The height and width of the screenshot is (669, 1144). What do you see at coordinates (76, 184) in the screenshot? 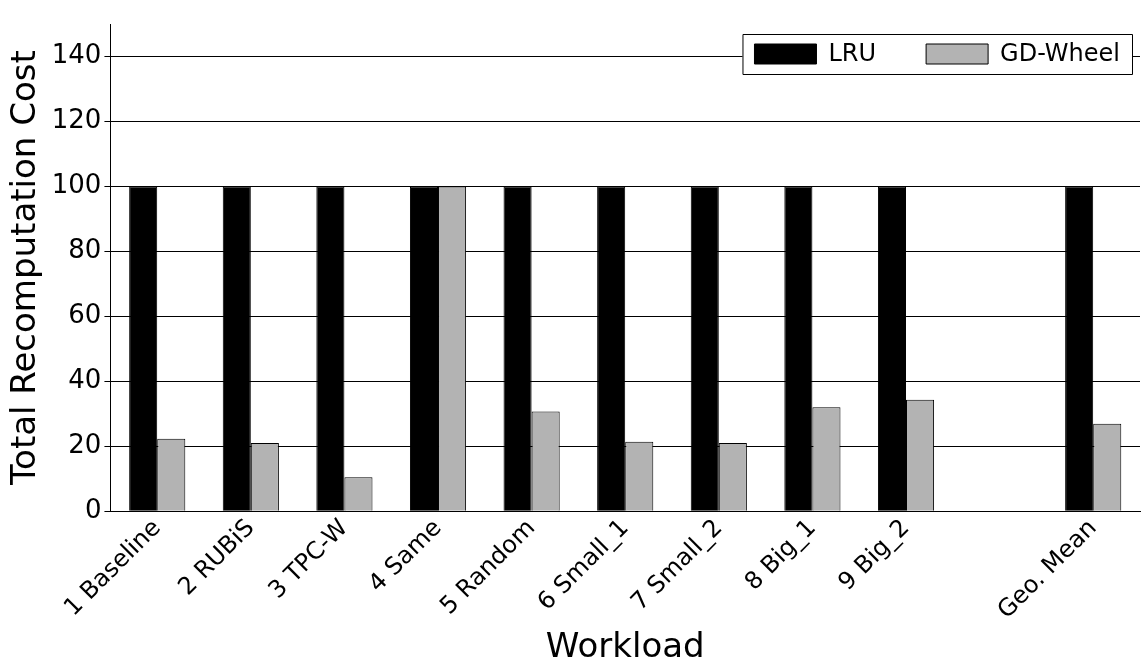
I see `y-tick-label: 100` at bounding box center [76, 184].